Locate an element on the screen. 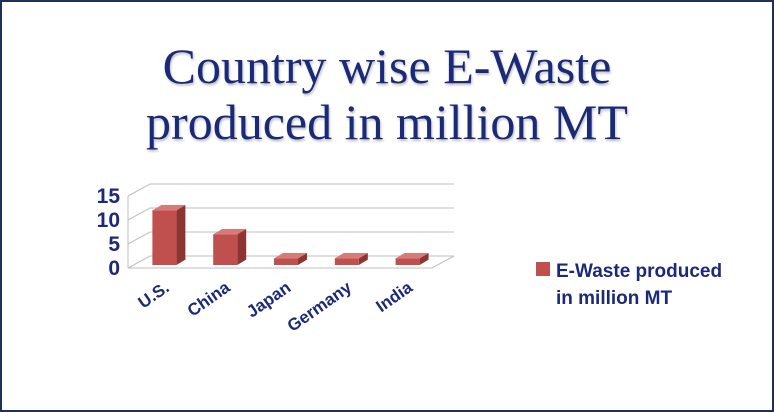  y-tick-label: 0 is located at coordinates (114, 268).